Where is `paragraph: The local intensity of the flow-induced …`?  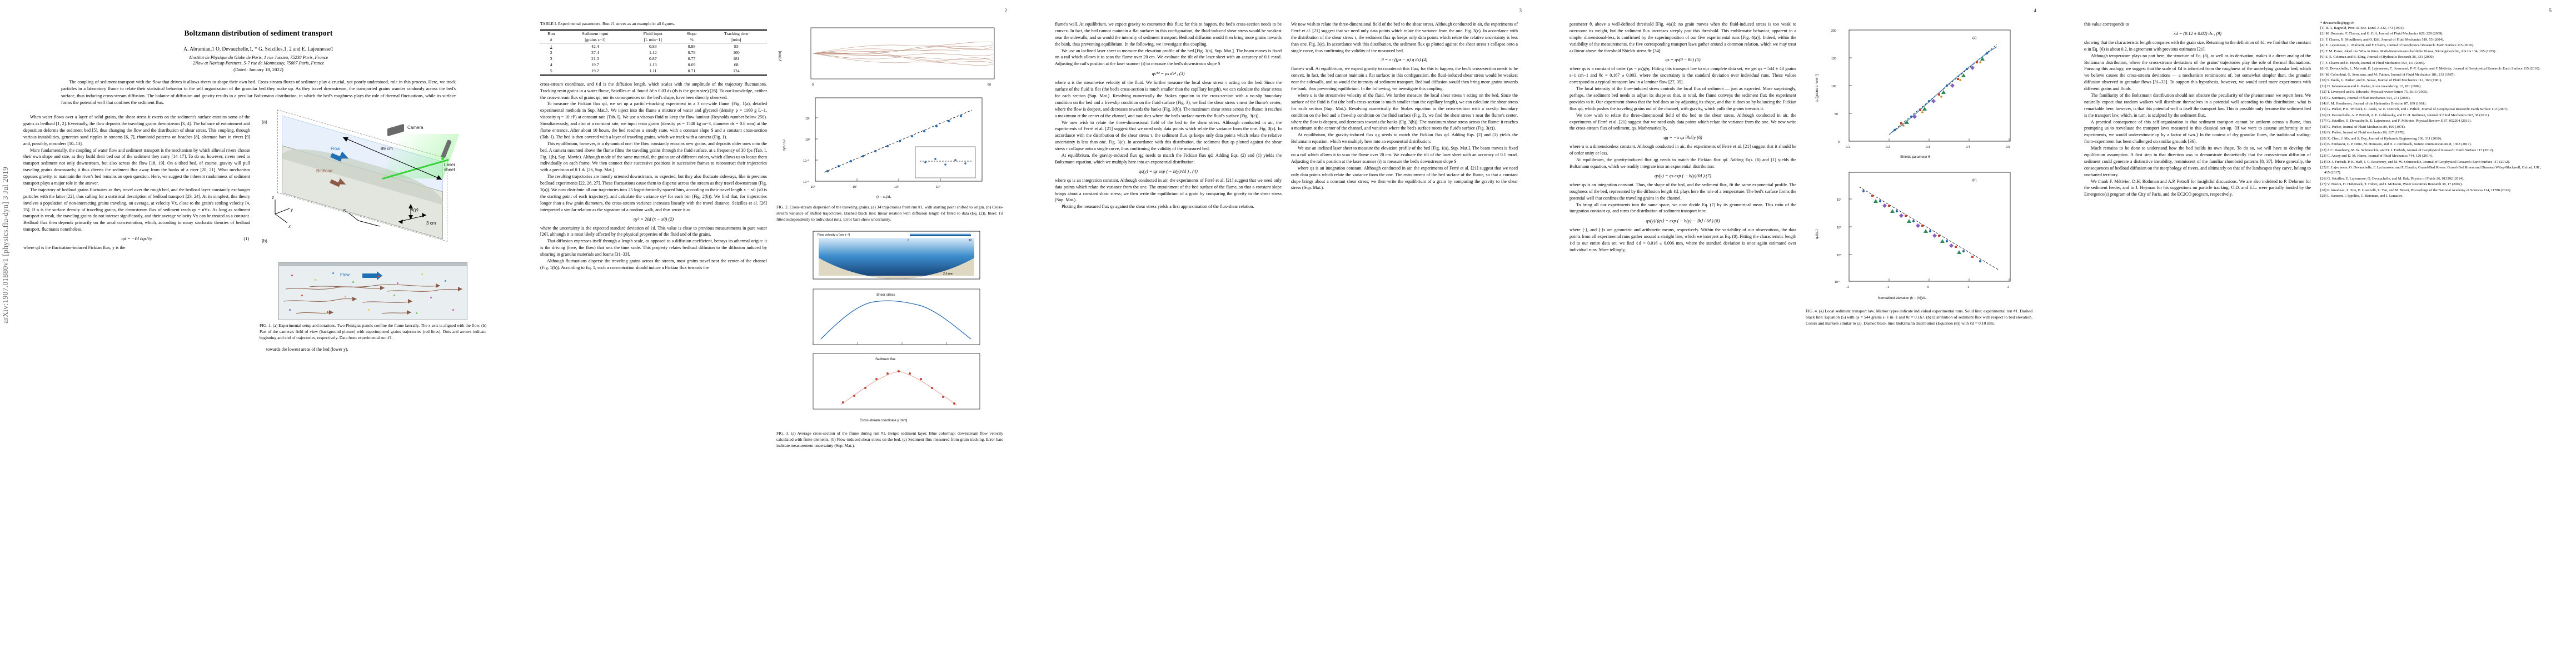
paragraph: The local intensity of the flow-induced … is located at coordinates (1682, 98).